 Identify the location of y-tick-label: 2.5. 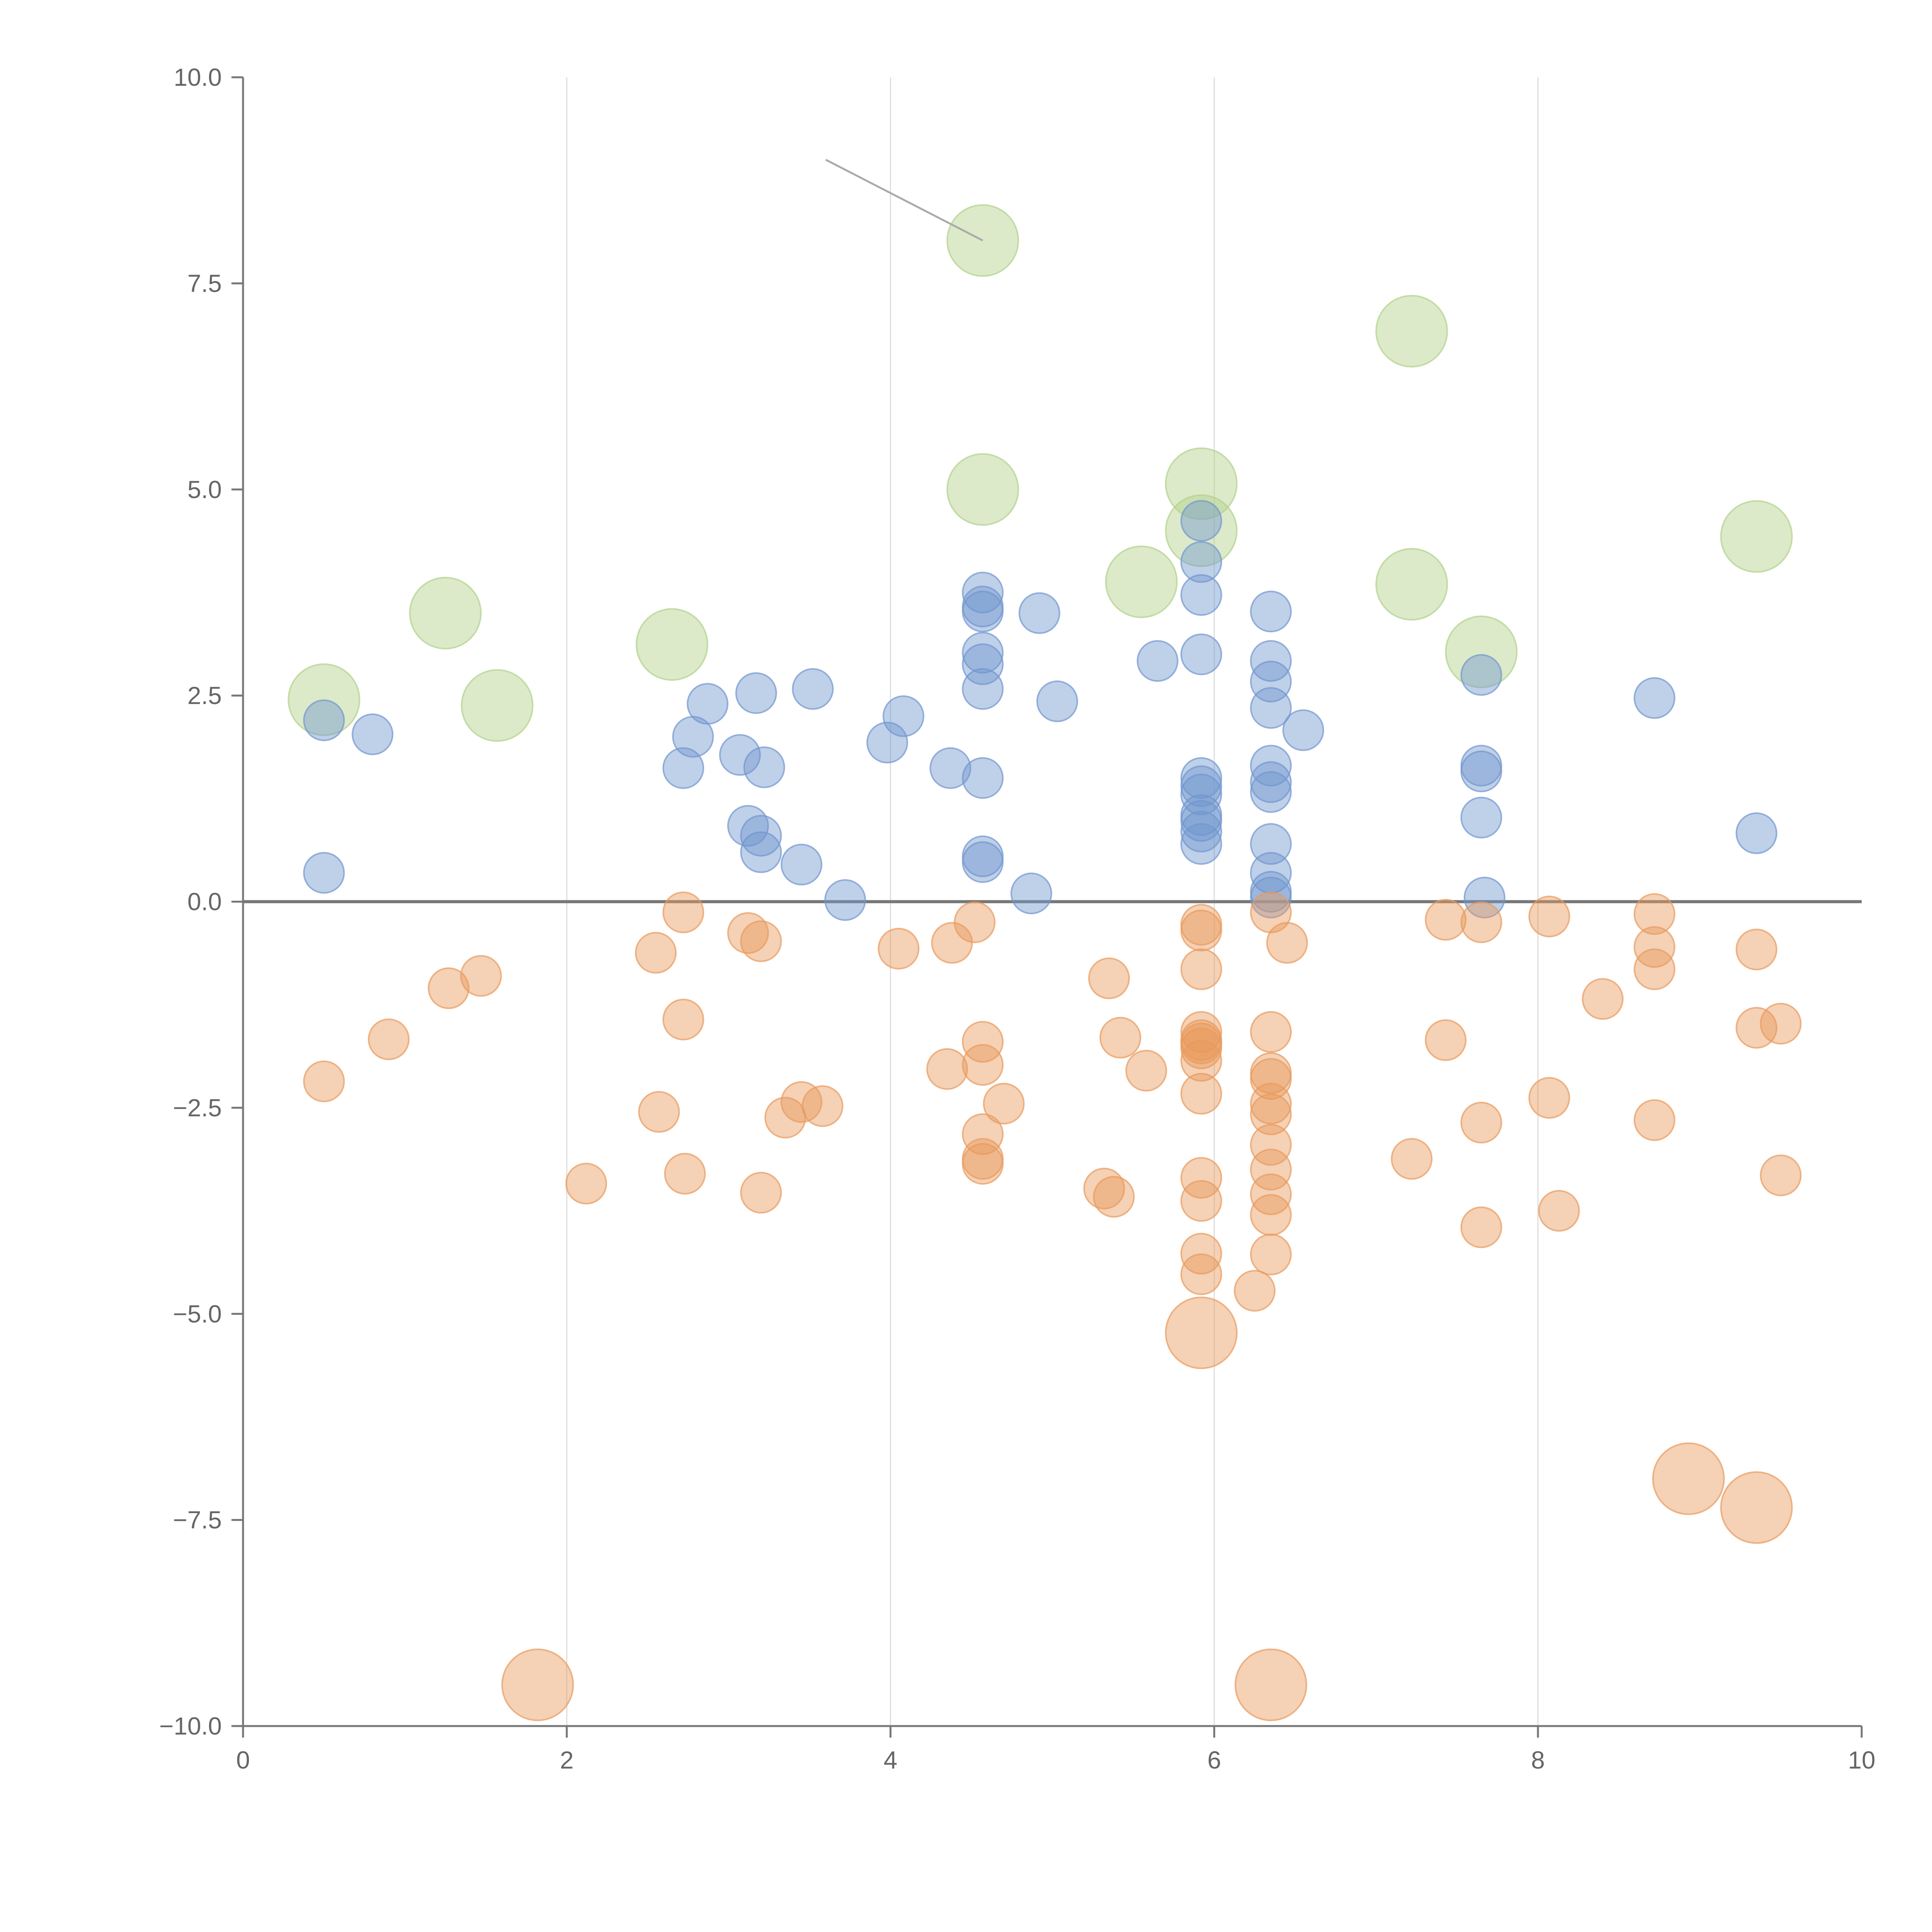
(205, 695).